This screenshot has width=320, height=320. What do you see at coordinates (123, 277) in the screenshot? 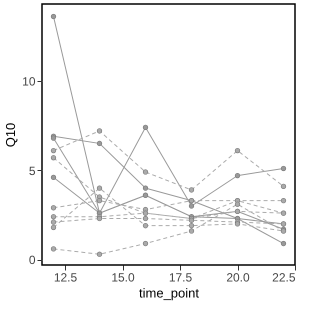
I see `x-tick-label: 15.0` at bounding box center [123, 277].